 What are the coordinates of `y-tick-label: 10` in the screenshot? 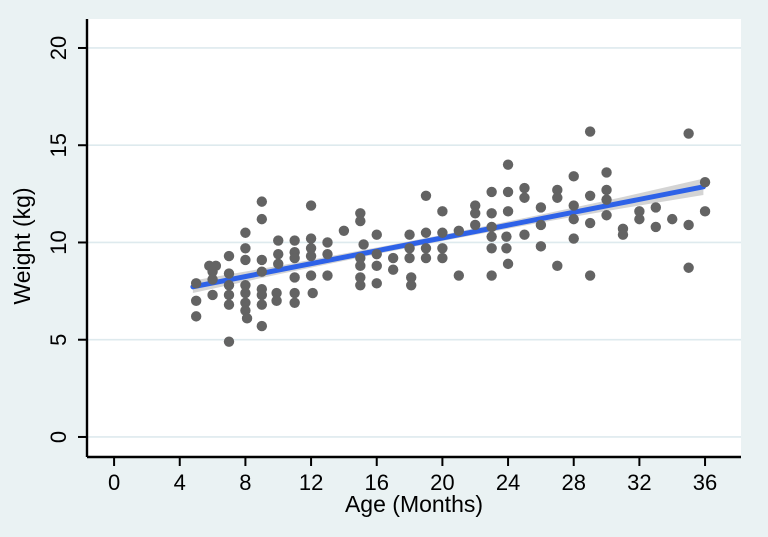 It's located at (58, 242).